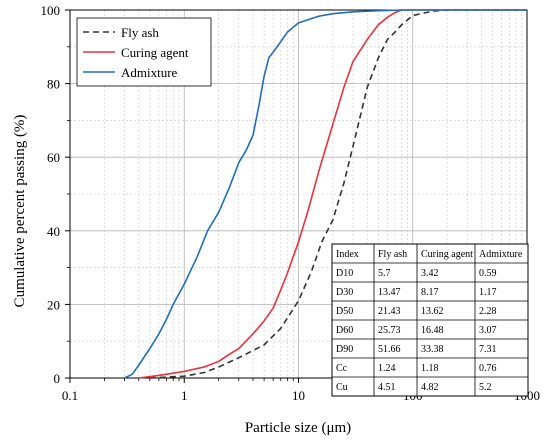 The width and height of the screenshot is (550, 446). I want to click on table-cell: 7.31, so click(488, 349).